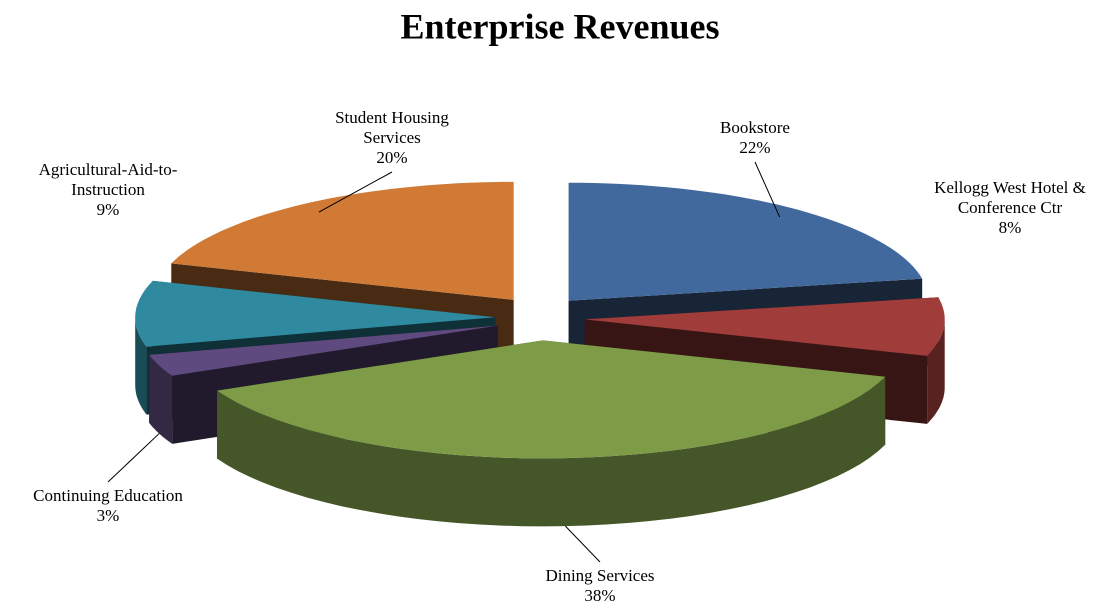  What do you see at coordinates (392, 157) in the screenshot?
I see `value-label: 20%` at bounding box center [392, 157].